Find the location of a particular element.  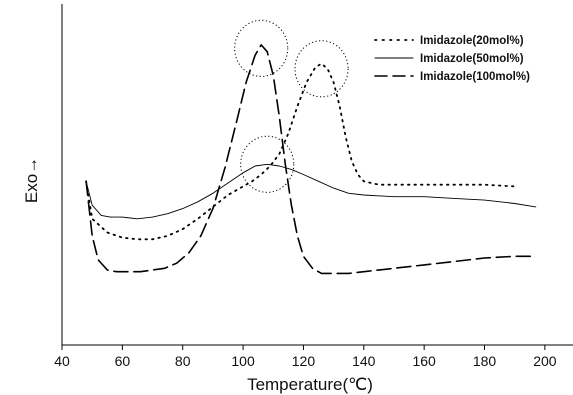

x-axis-ticks: 40 60 80 100 120 140 160 180 200 is located at coordinates (305, 357).